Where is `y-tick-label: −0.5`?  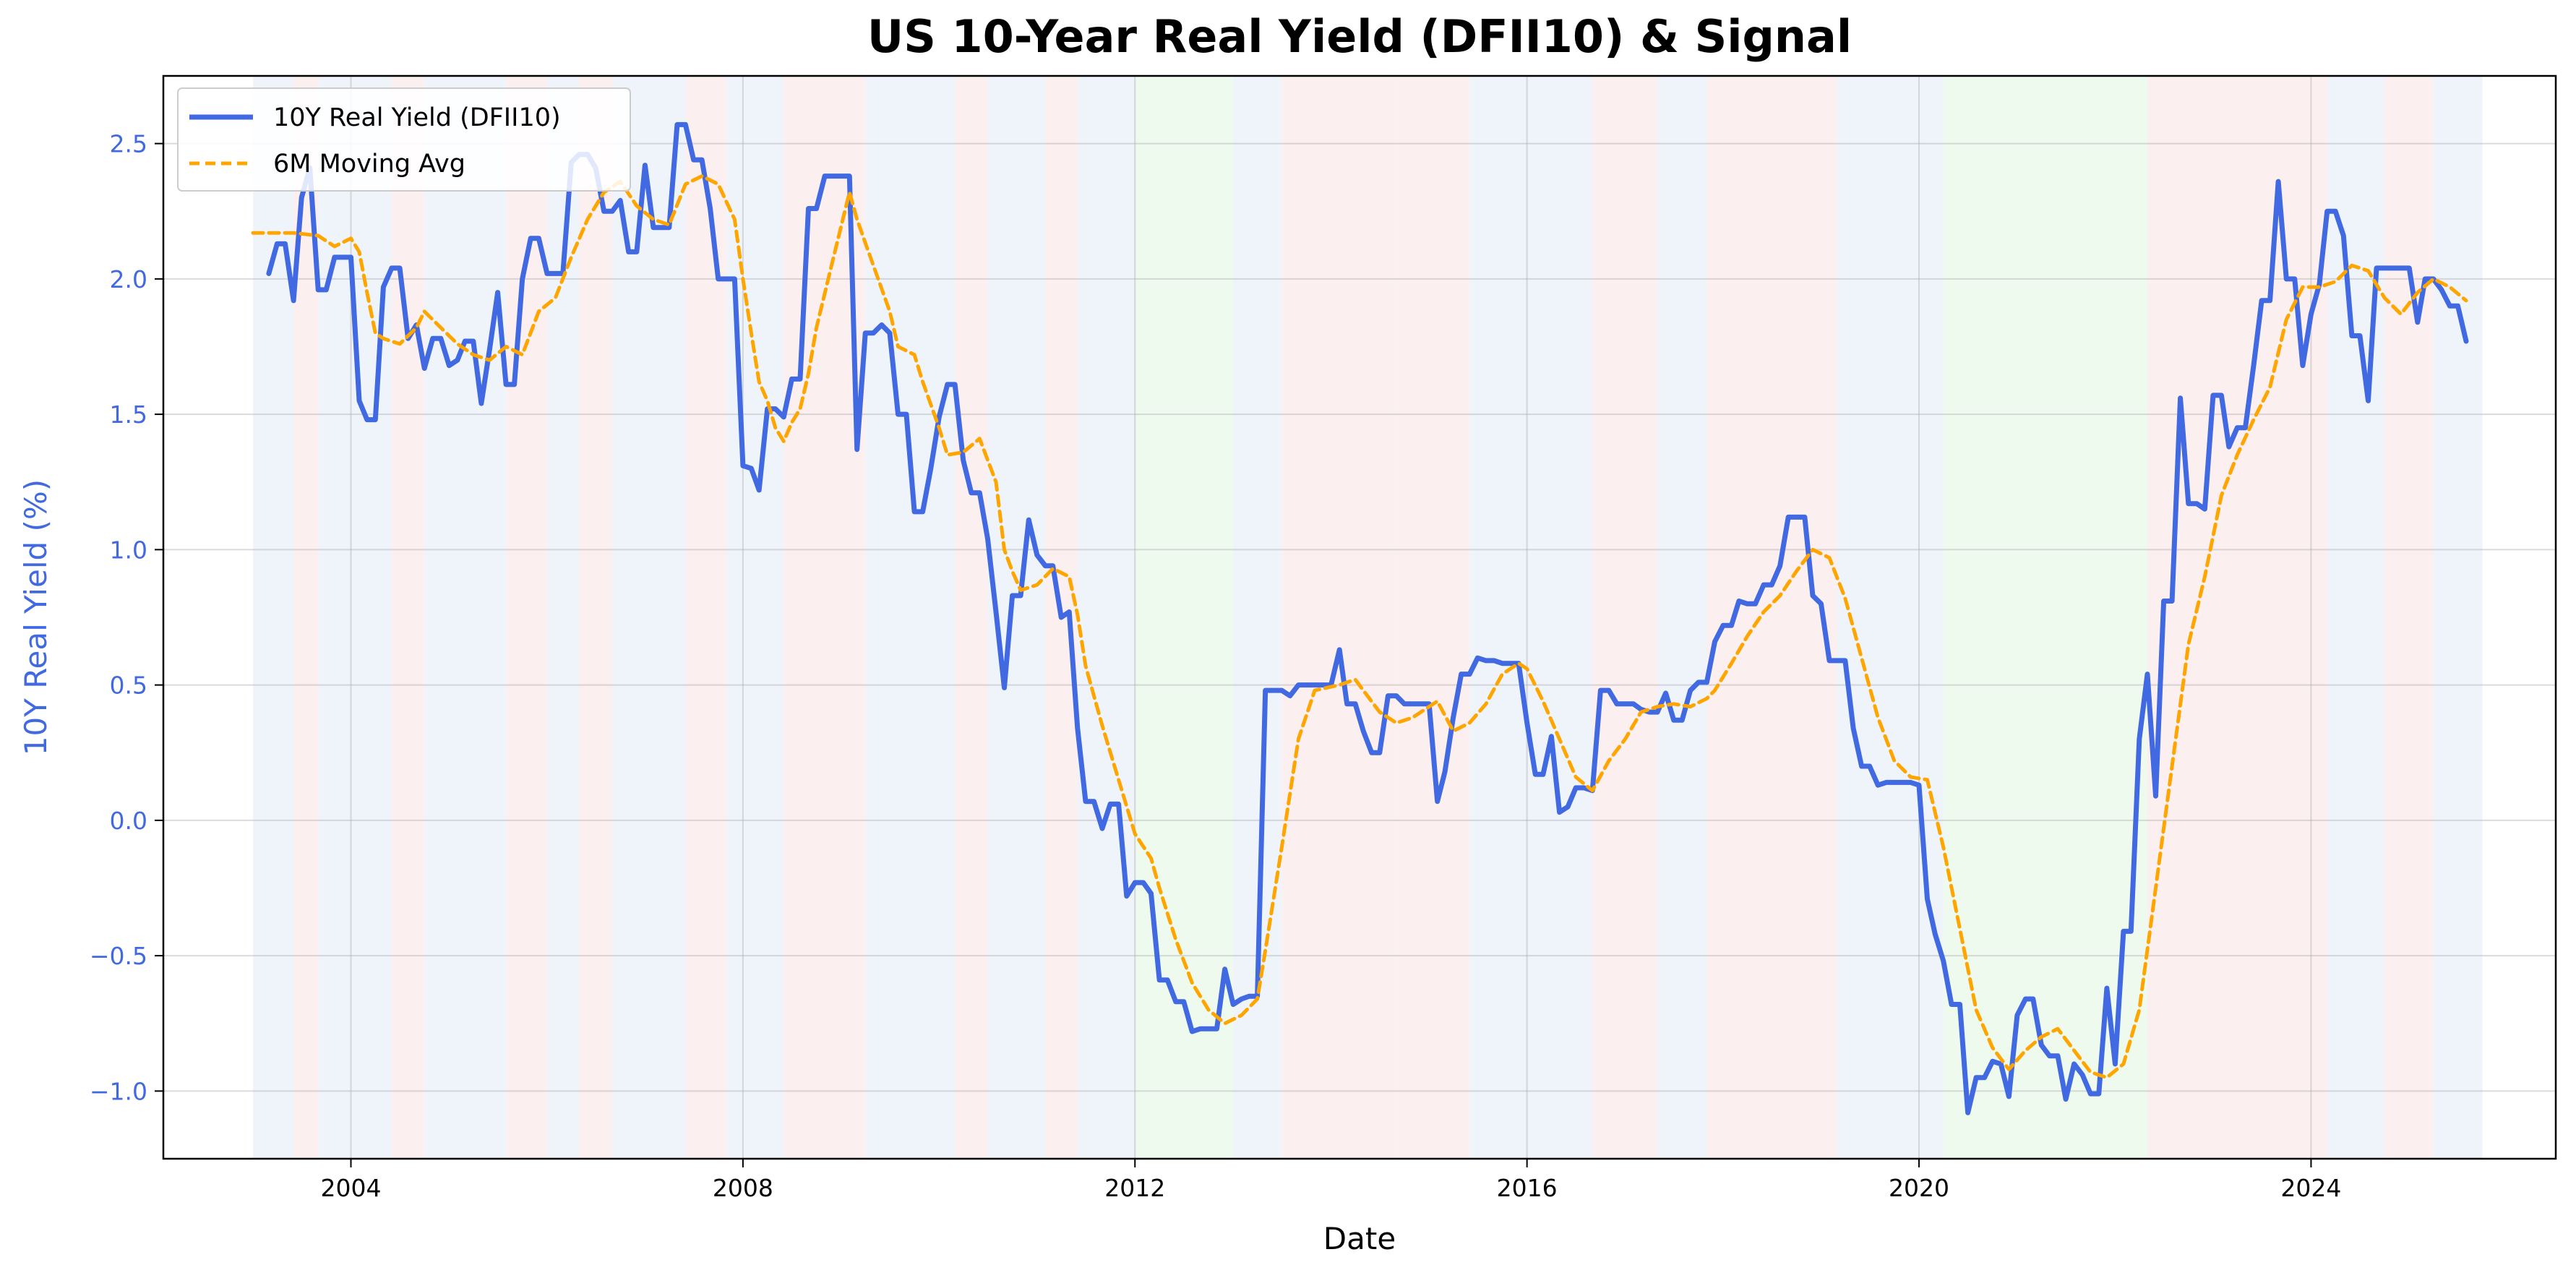
y-tick-label: −0.5 is located at coordinates (119, 956).